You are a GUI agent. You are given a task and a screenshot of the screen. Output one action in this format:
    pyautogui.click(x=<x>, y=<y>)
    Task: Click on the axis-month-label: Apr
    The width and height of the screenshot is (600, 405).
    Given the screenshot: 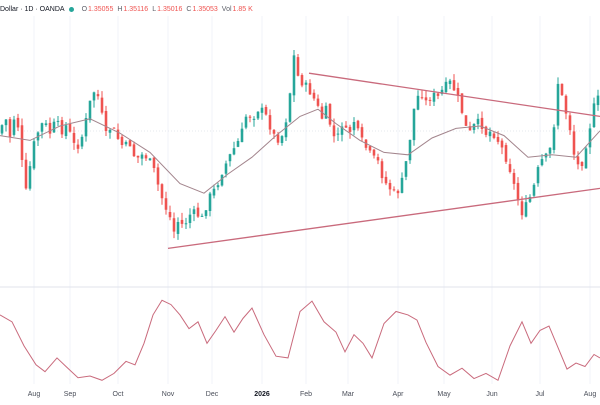 What is the action you would take?
    pyautogui.click(x=399, y=394)
    